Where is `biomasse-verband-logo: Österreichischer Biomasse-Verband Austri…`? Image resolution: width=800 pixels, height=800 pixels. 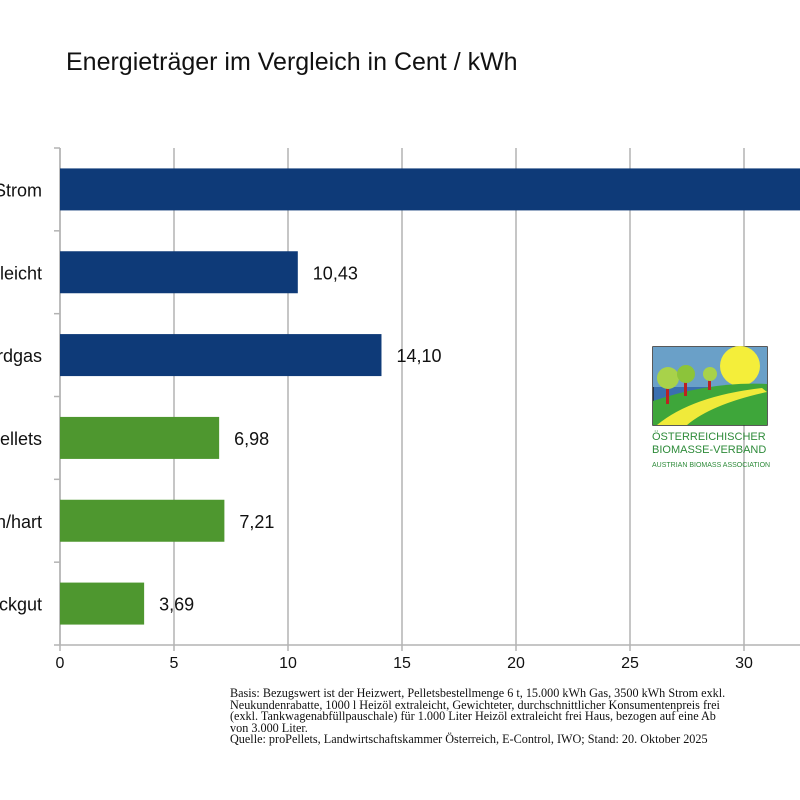 biomasse-verband-logo: Österreichischer Biomasse-Verband Austri… is located at coordinates (712, 409).